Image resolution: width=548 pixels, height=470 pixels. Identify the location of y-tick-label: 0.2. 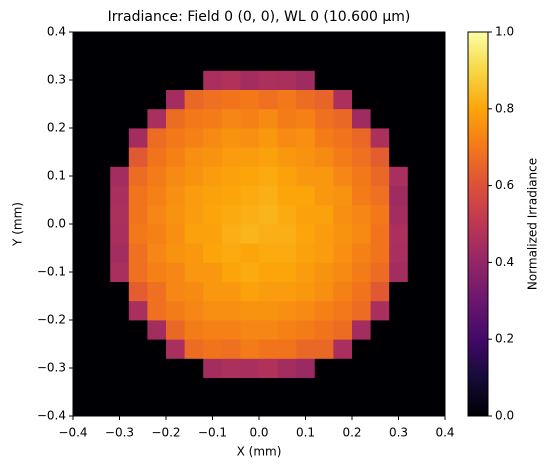
(56, 128).